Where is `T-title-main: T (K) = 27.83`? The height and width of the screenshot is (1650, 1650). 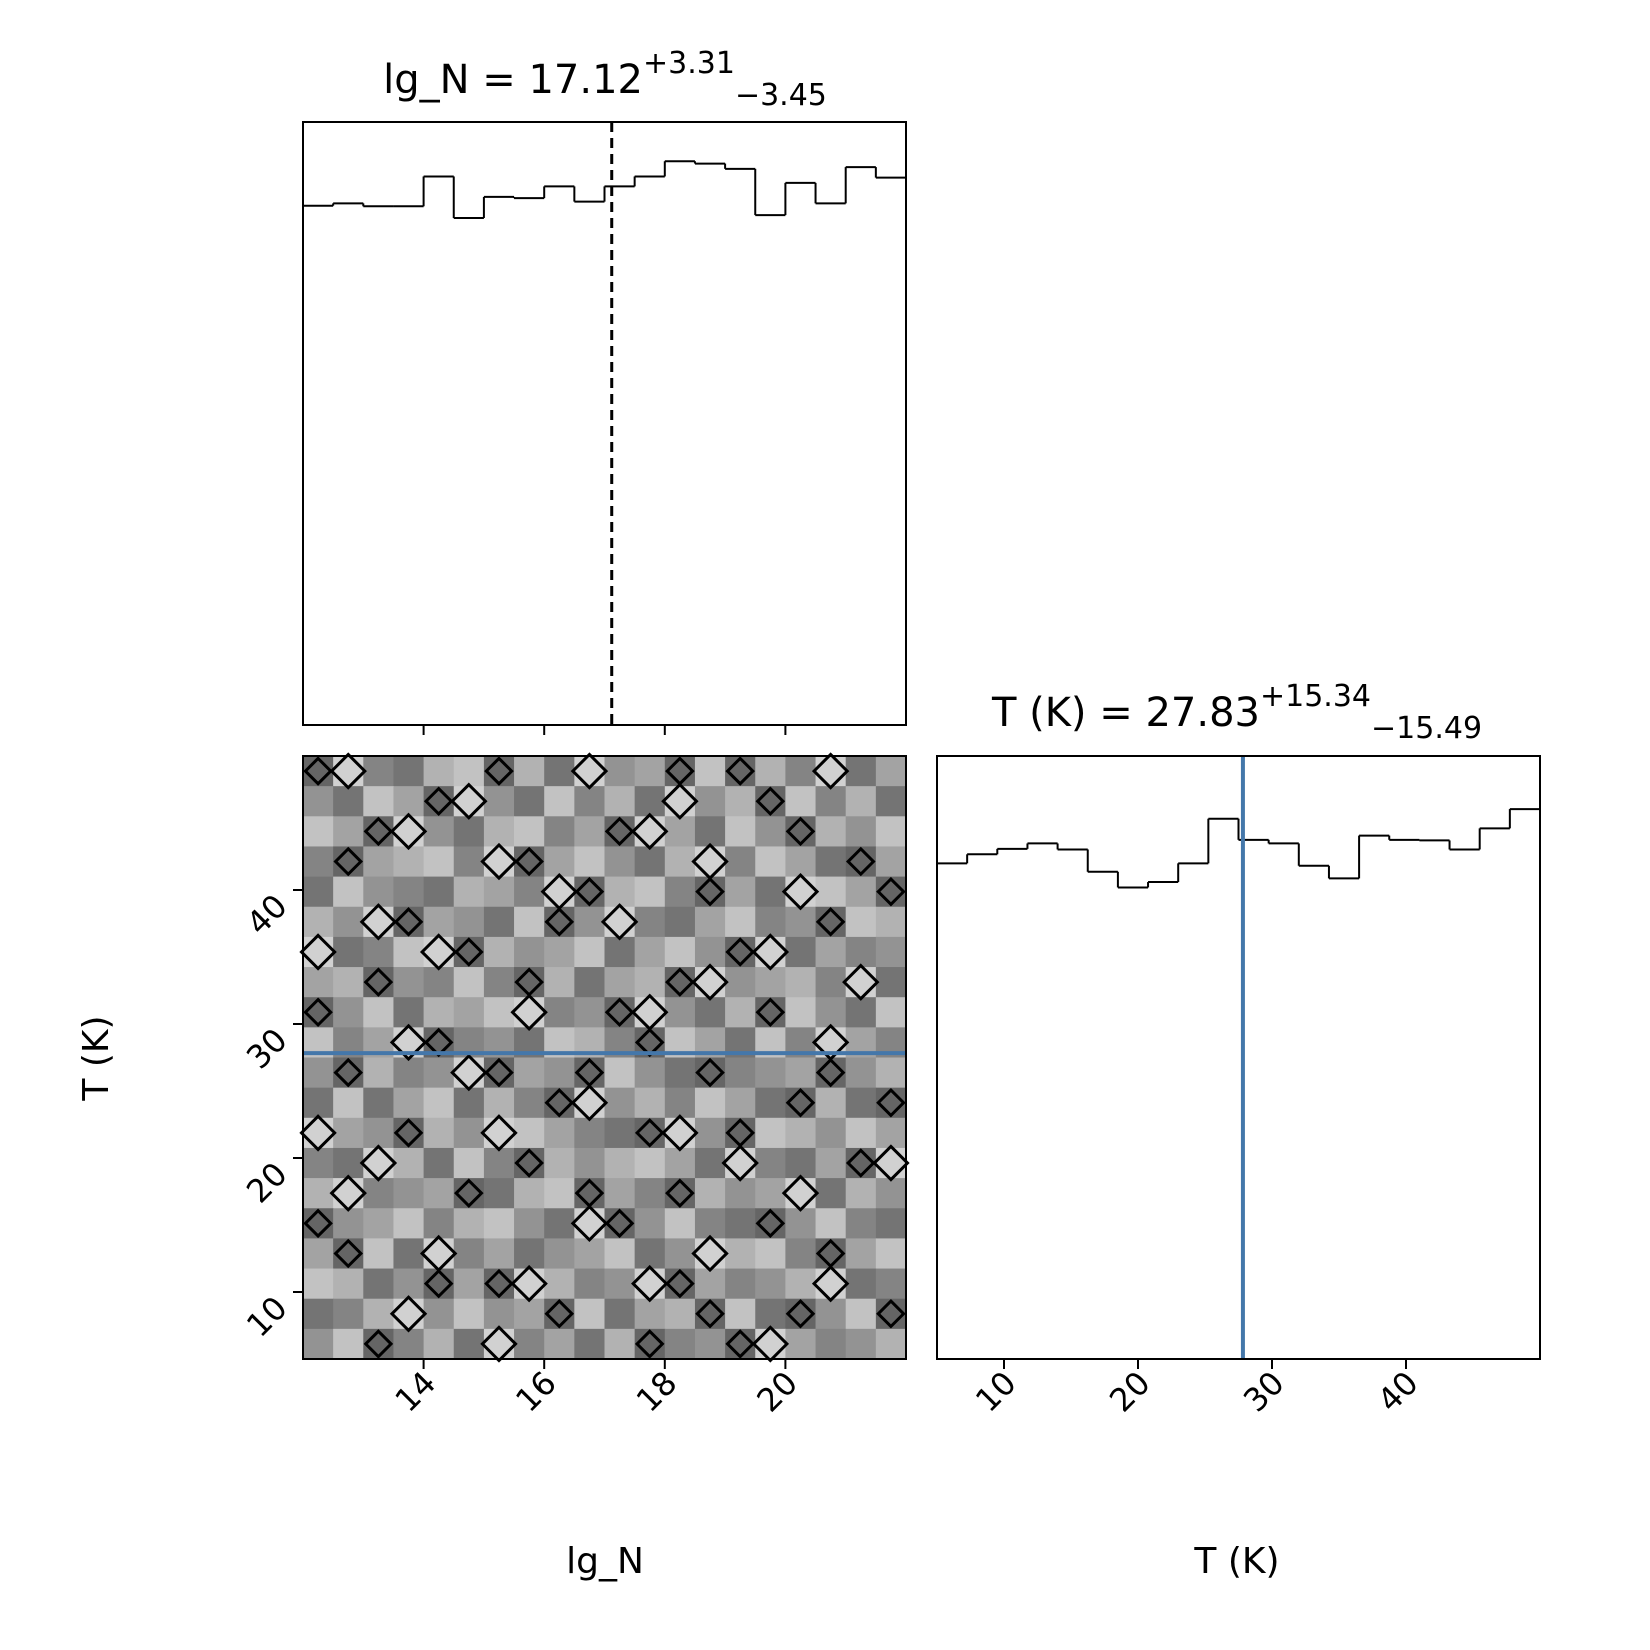 T-title-main: T (K) = 27.83 is located at coordinates (1125, 713).